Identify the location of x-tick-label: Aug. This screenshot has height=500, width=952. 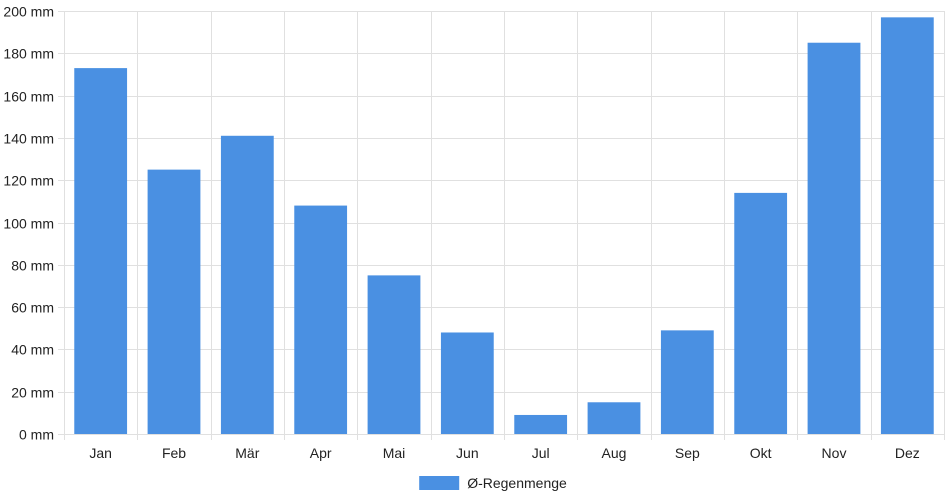
(614, 453).